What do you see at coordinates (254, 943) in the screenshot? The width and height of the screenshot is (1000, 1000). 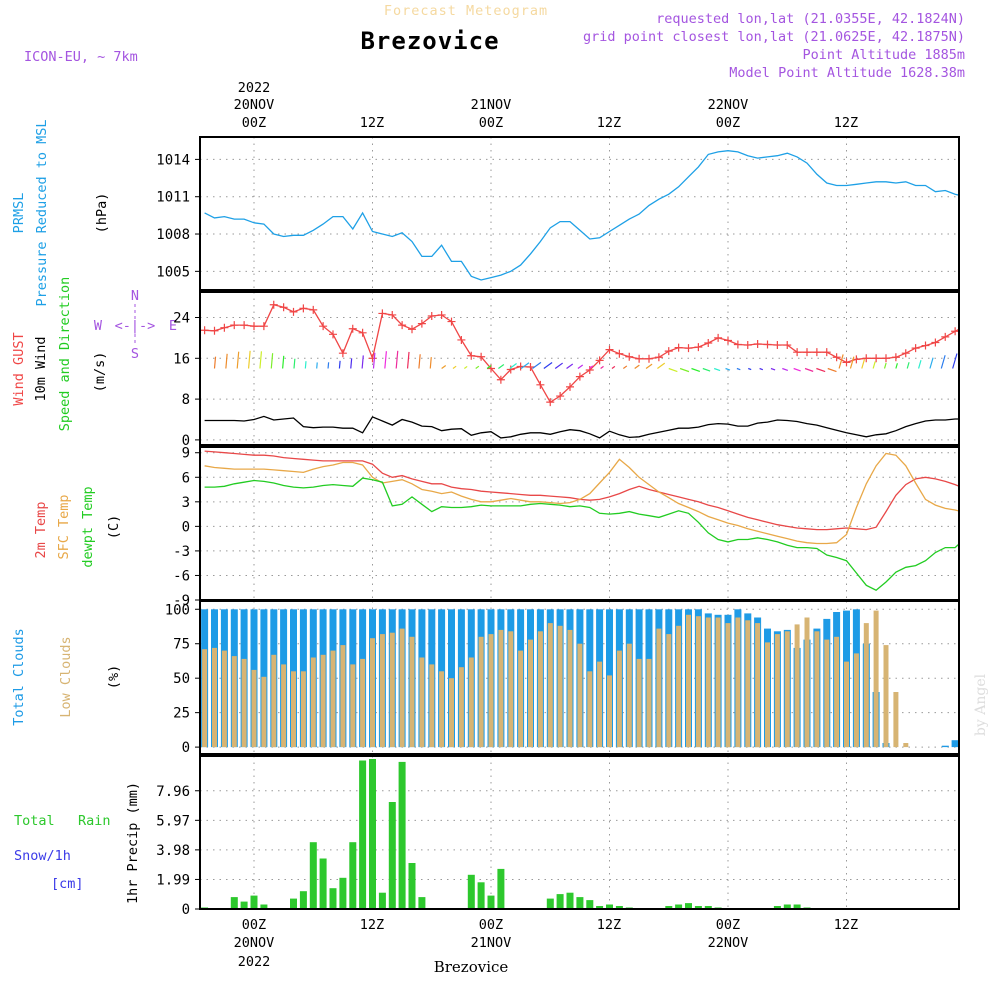 I see `bottom-date-label: 20NOV` at bounding box center [254, 943].